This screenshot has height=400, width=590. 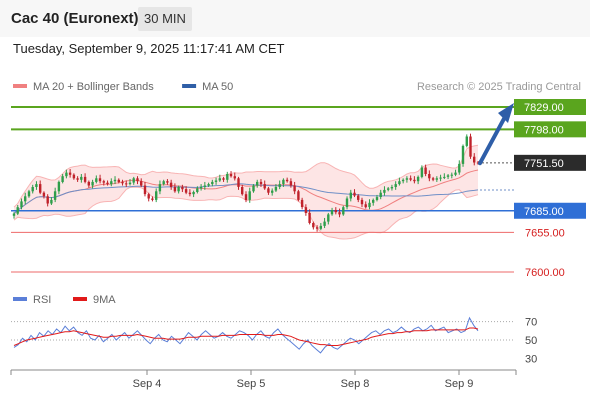 I want to click on rsi-legend-label-1: 9MA, so click(x=104, y=300).